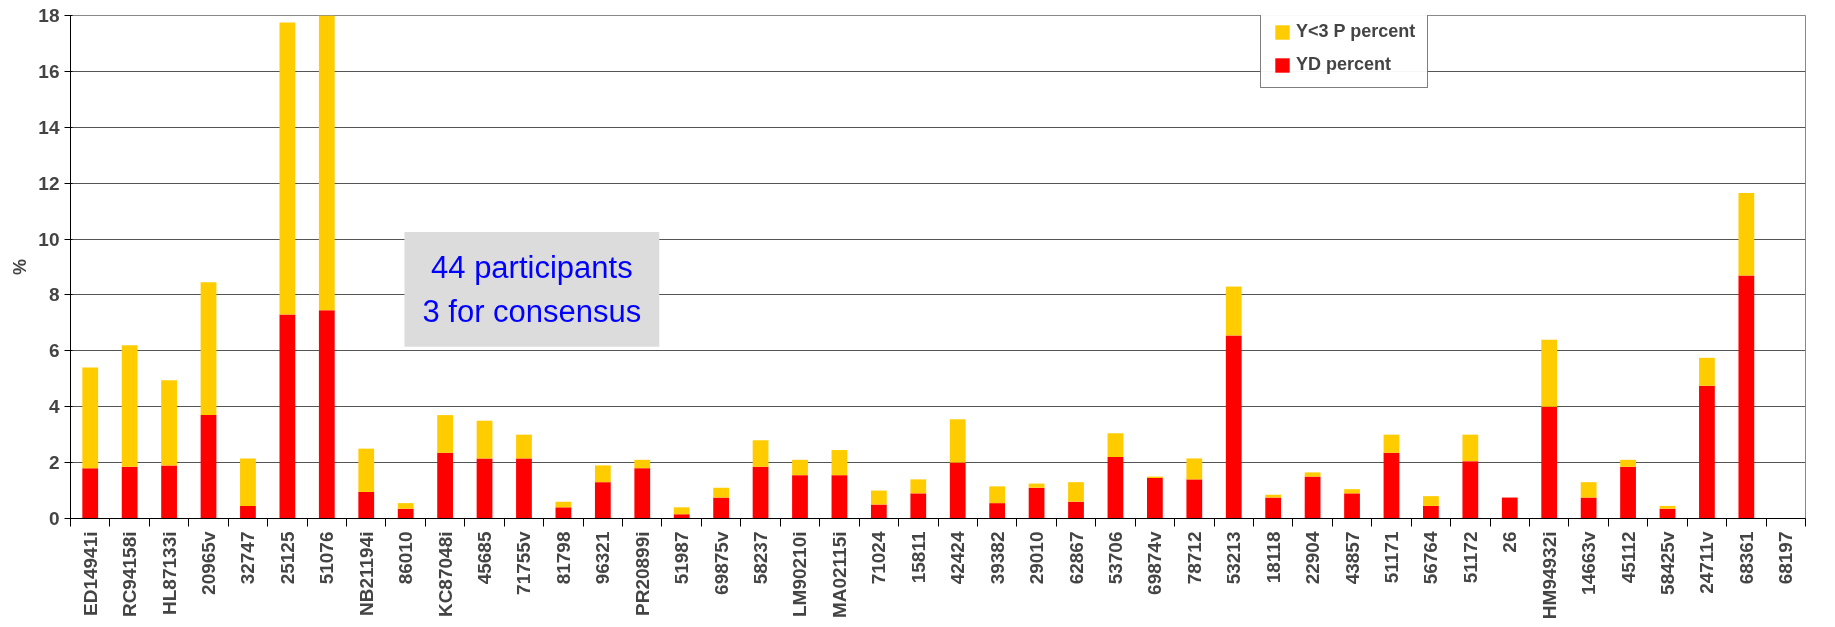  I want to click on y-tick-label: 0, so click(54, 518).